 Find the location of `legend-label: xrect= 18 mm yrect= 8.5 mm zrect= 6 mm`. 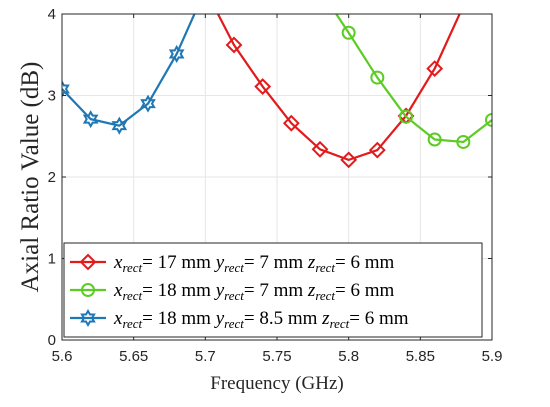

legend-label: xrect= 18 mm yrect= 8.5 mm zrect= 6 mm is located at coordinates (261, 319).